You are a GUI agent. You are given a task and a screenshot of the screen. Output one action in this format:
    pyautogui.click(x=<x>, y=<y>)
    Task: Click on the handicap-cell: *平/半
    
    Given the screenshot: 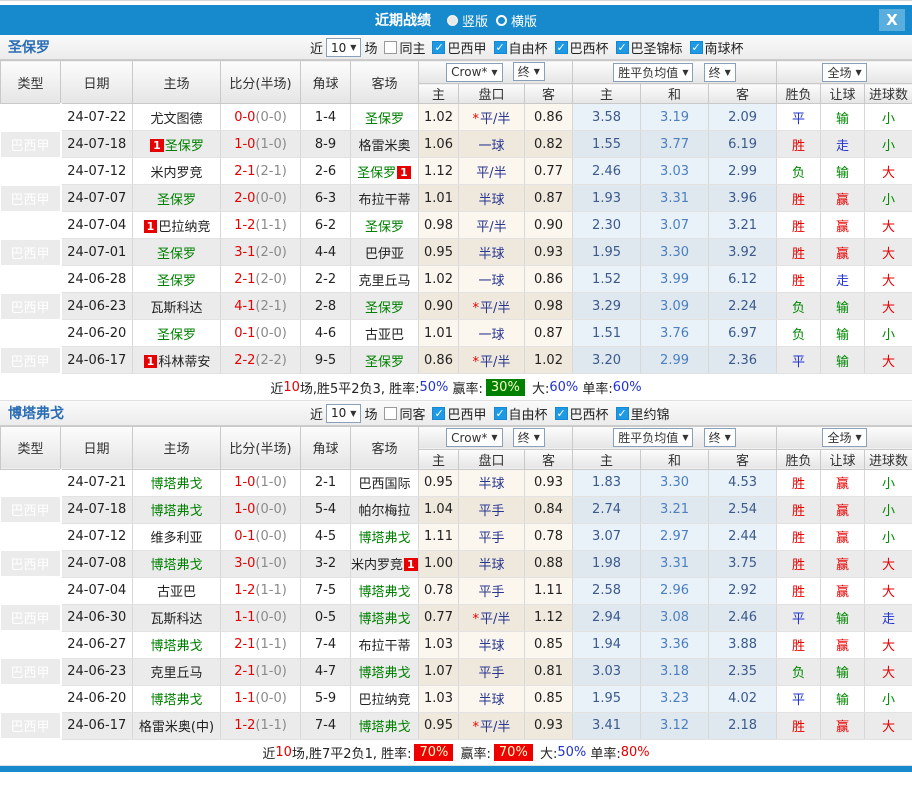 What is the action you would take?
    pyautogui.click(x=491, y=618)
    